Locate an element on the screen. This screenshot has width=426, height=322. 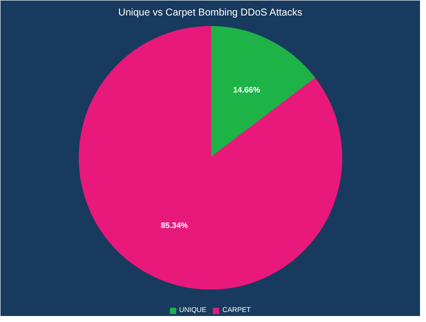
data-label: 14.66% is located at coordinates (246, 89).